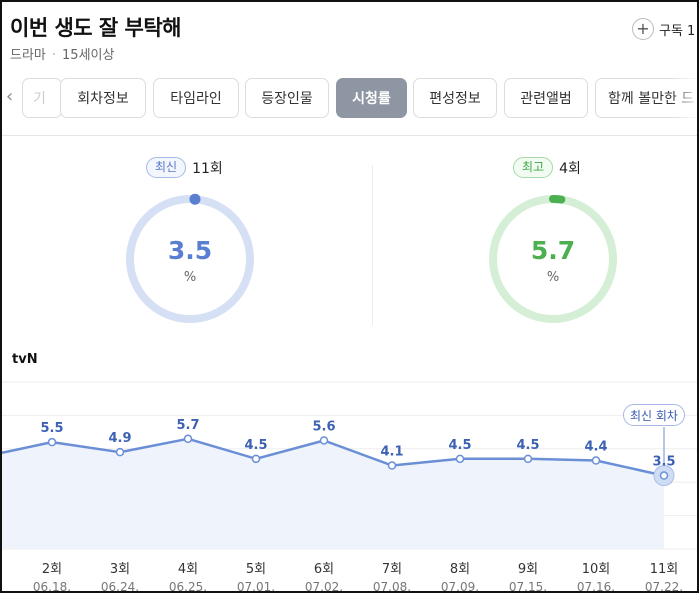  What do you see at coordinates (324, 569) in the screenshot?
I see `x-tick-label: 6회` at bounding box center [324, 569].